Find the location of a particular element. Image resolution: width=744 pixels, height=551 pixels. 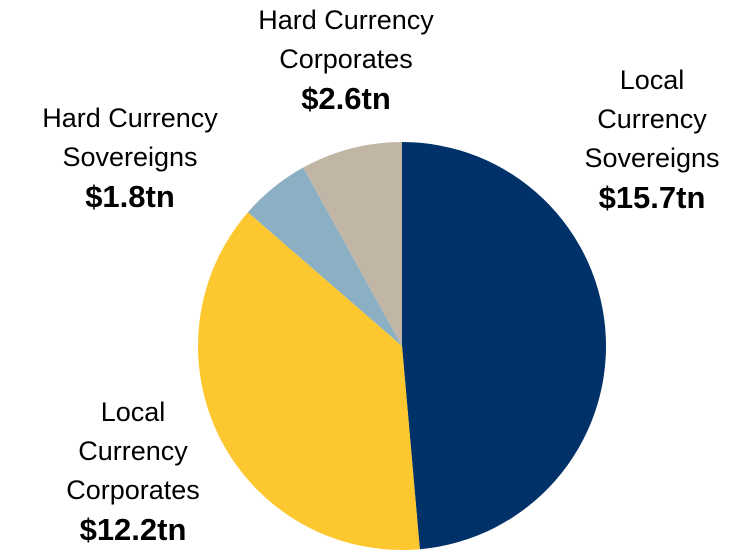

category-label: Local Currency Corporates is located at coordinates (133, 451).